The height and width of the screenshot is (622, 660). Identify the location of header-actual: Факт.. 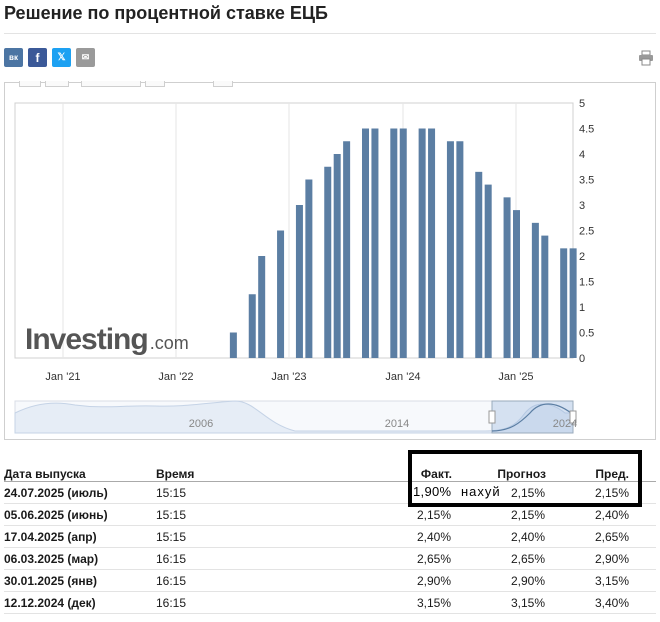
(436, 474).